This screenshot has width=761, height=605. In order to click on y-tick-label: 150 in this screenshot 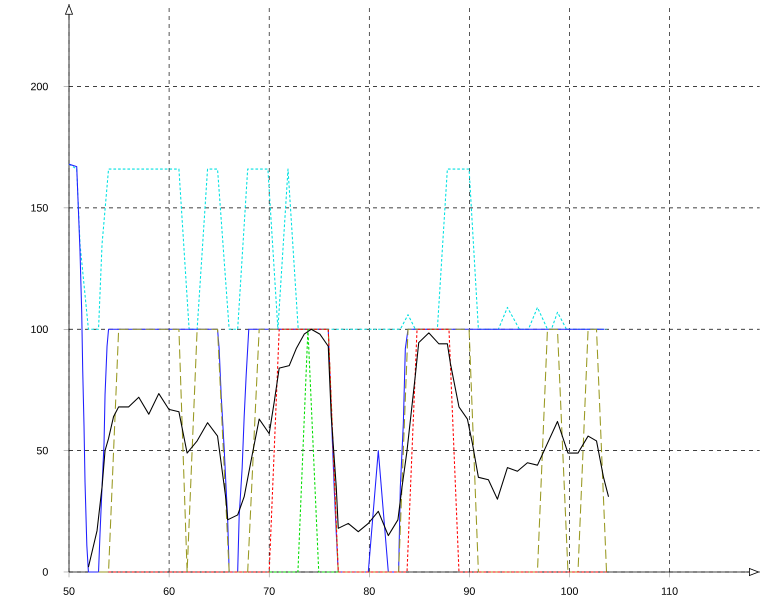, I will do `click(39, 208)`.